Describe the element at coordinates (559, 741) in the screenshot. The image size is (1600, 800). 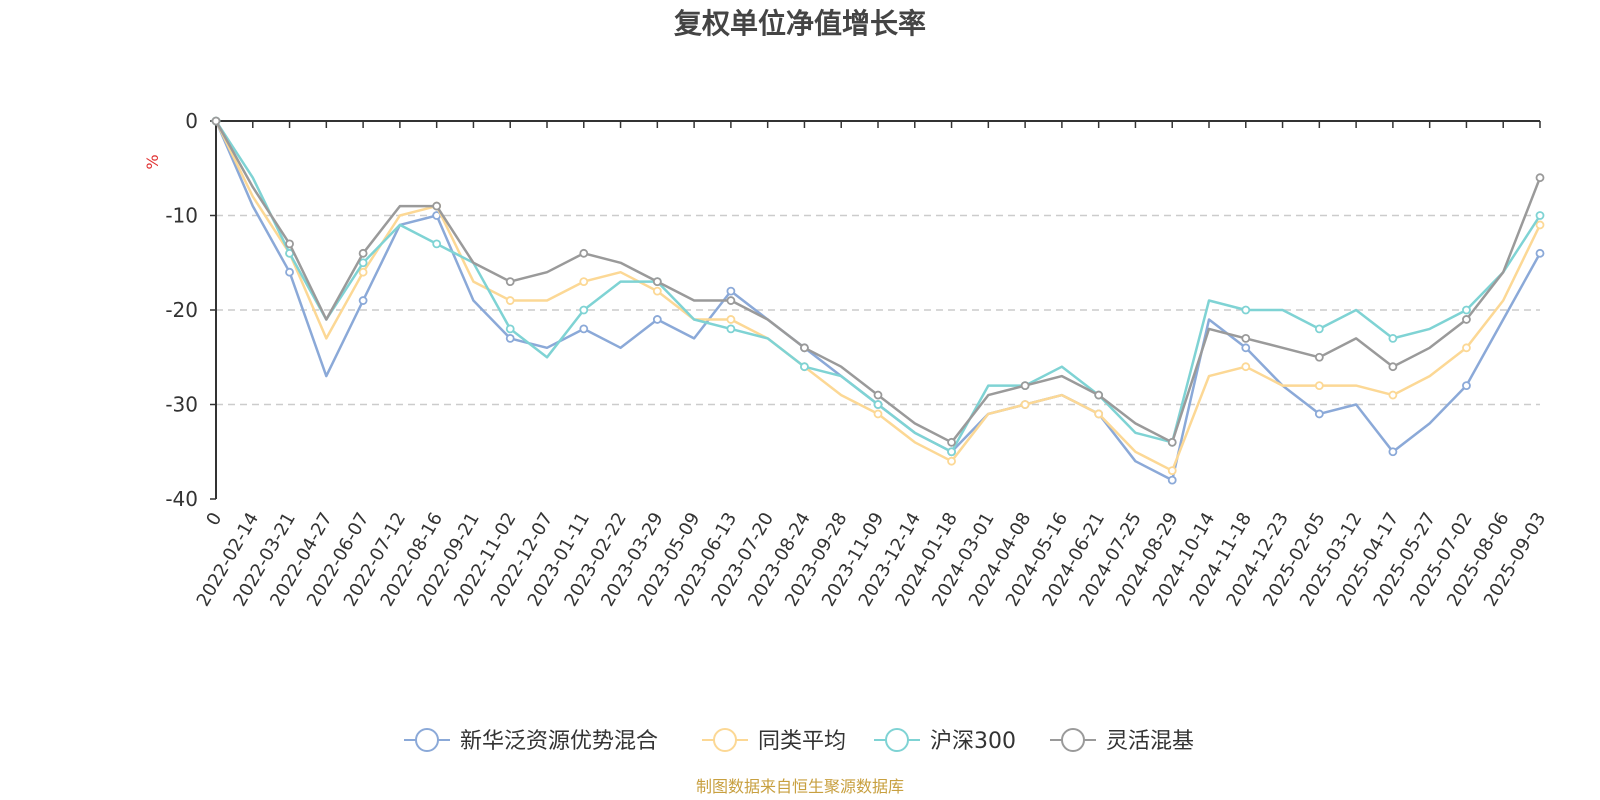
I see `legend-label: 新华泛资源优势混合` at that location.